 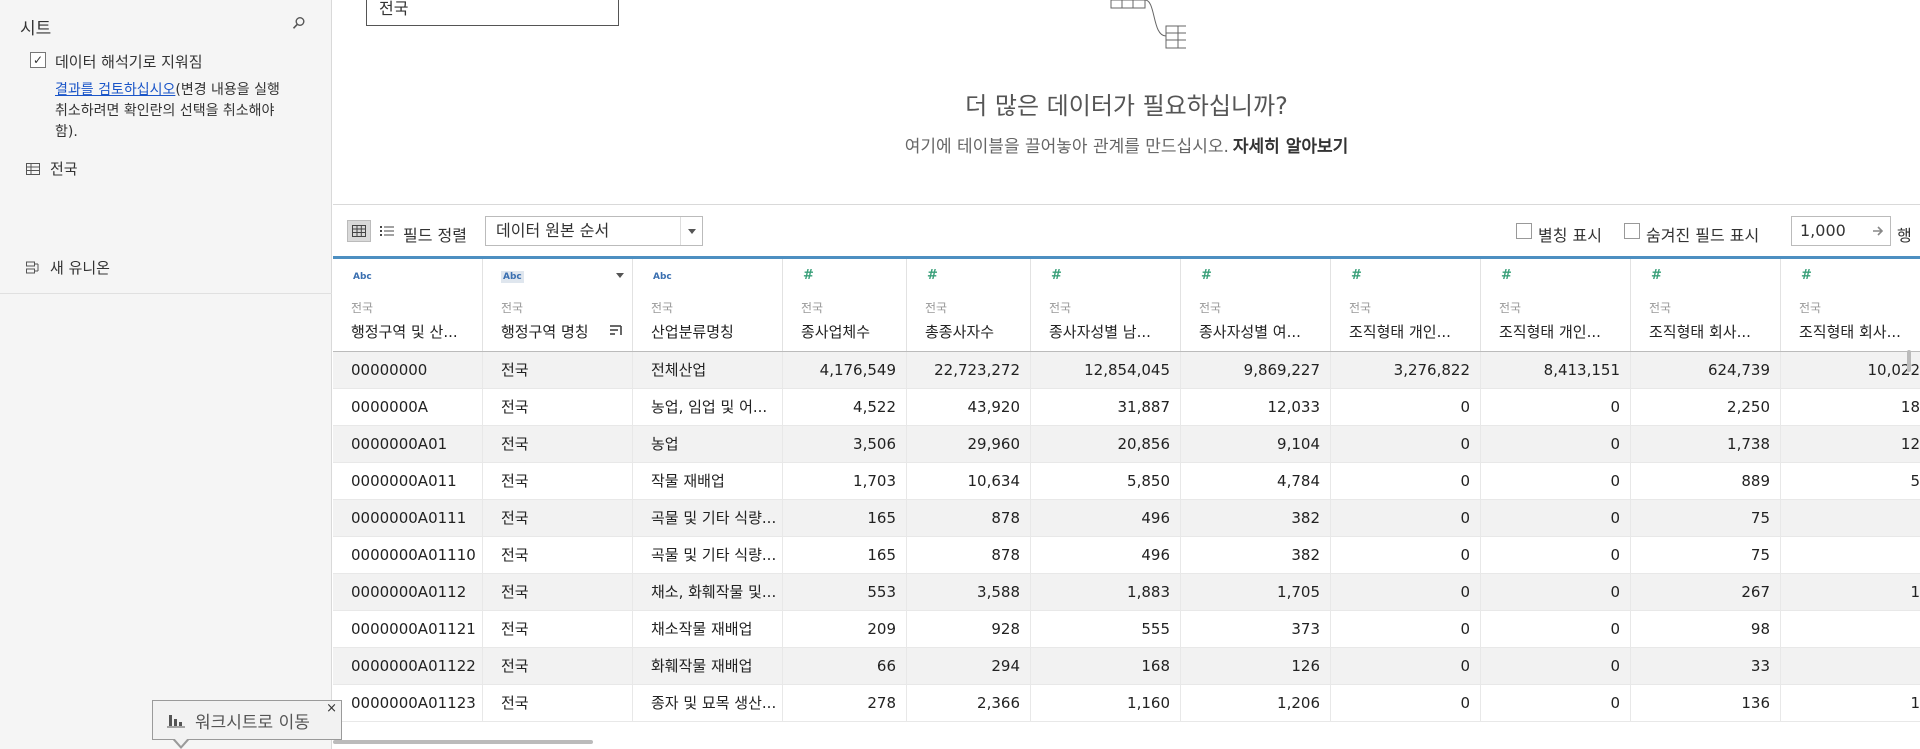 What do you see at coordinates (969, 481) in the screenshot?
I see `table-cell: 10,634` at bounding box center [969, 481].